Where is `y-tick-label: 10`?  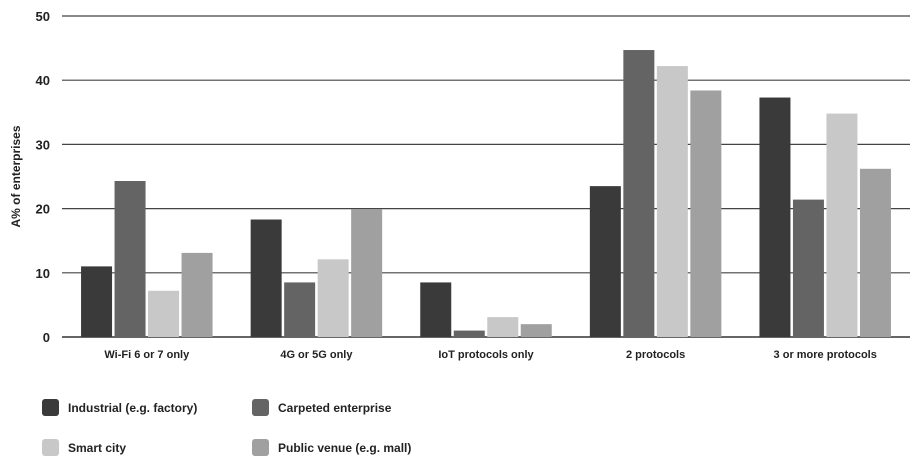
y-tick-label: 10 is located at coordinates (43, 273).